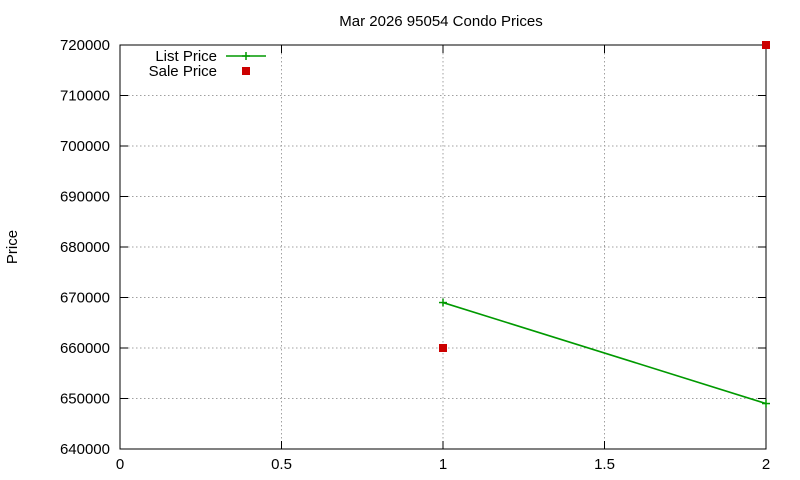  Describe the element at coordinates (85, 348) in the screenshot. I see `y-tick-label: 660000` at that location.